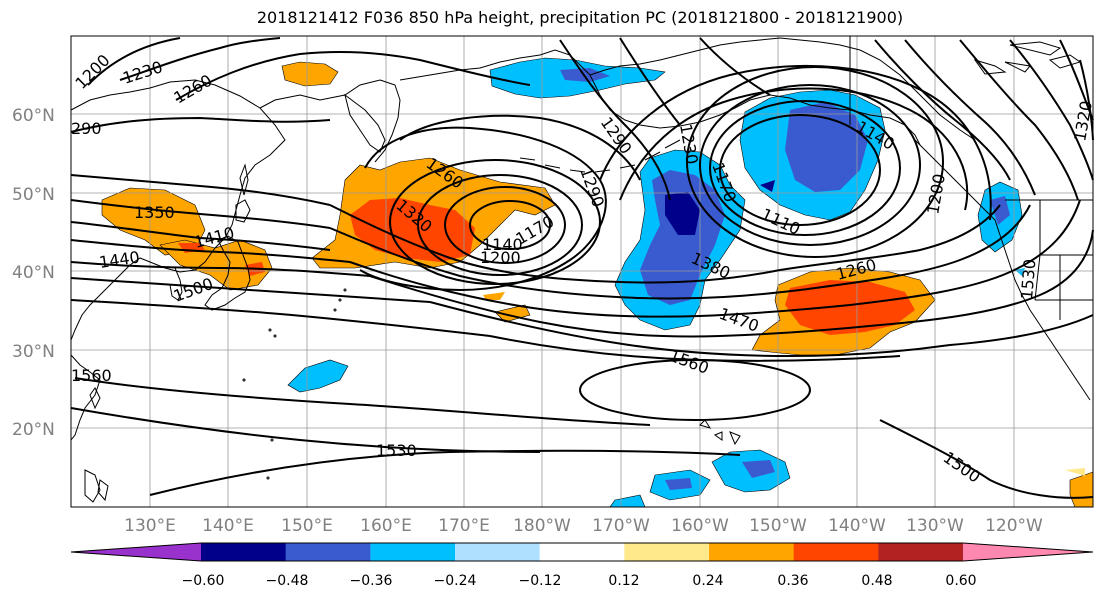  I want to click on lon-label: 150°W, so click(778, 526).